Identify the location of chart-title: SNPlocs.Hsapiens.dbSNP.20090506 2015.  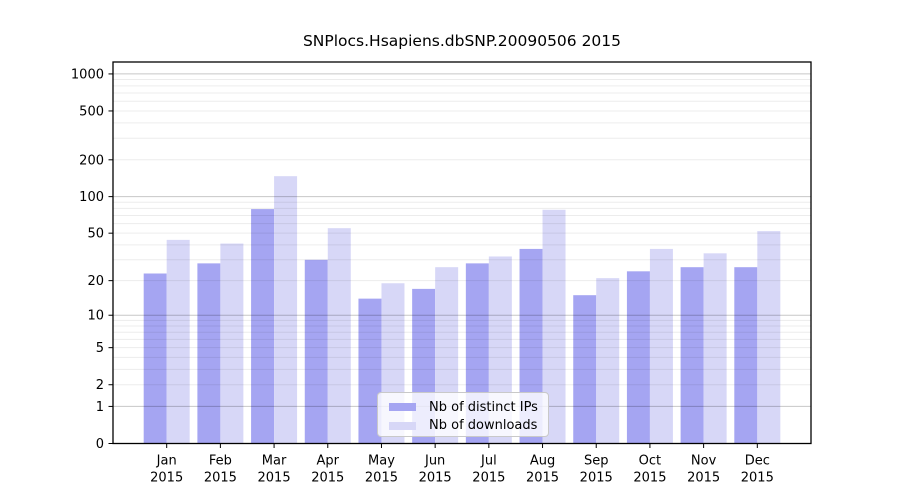
(462, 41).